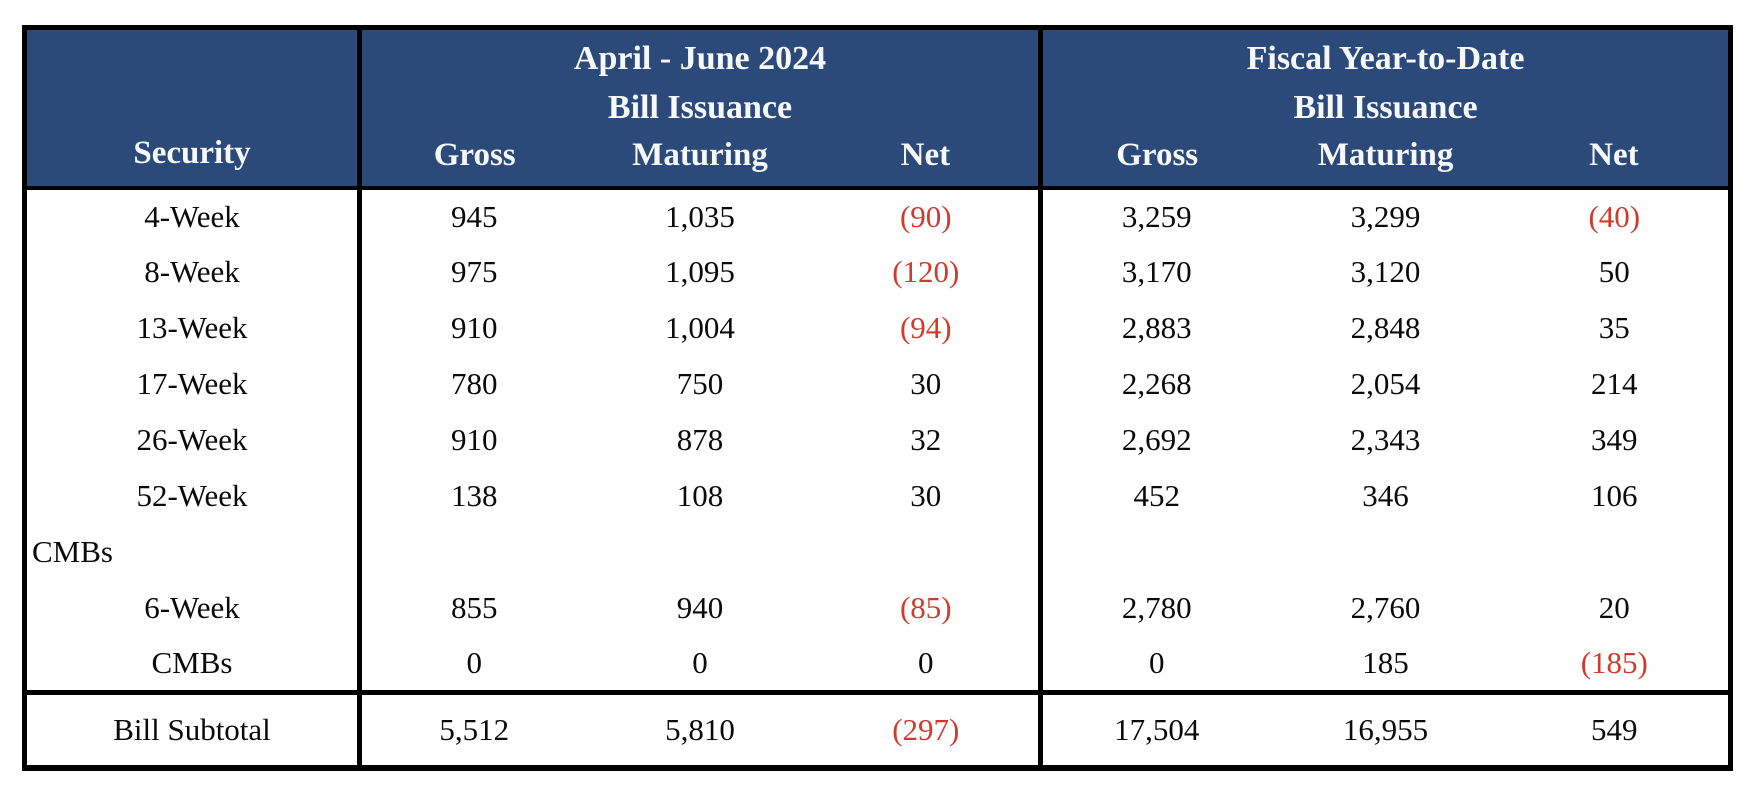 The height and width of the screenshot is (803, 1750). What do you see at coordinates (925, 216) in the screenshot?
I see `cell-aj-net: (90)` at bounding box center [925, 216].